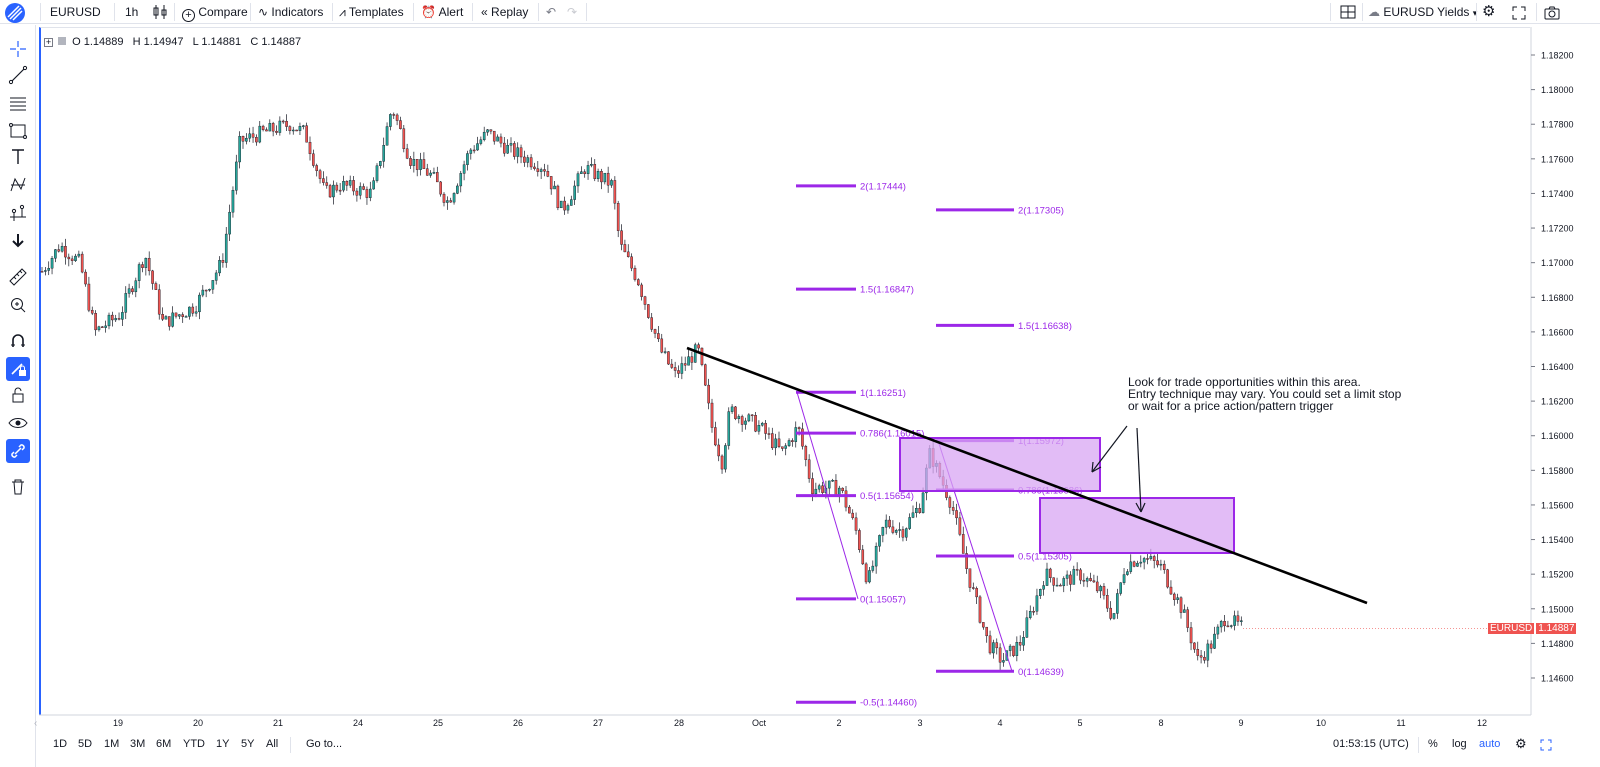  I want to click on chevron-down-icon: ▾, so click(1475, 13).